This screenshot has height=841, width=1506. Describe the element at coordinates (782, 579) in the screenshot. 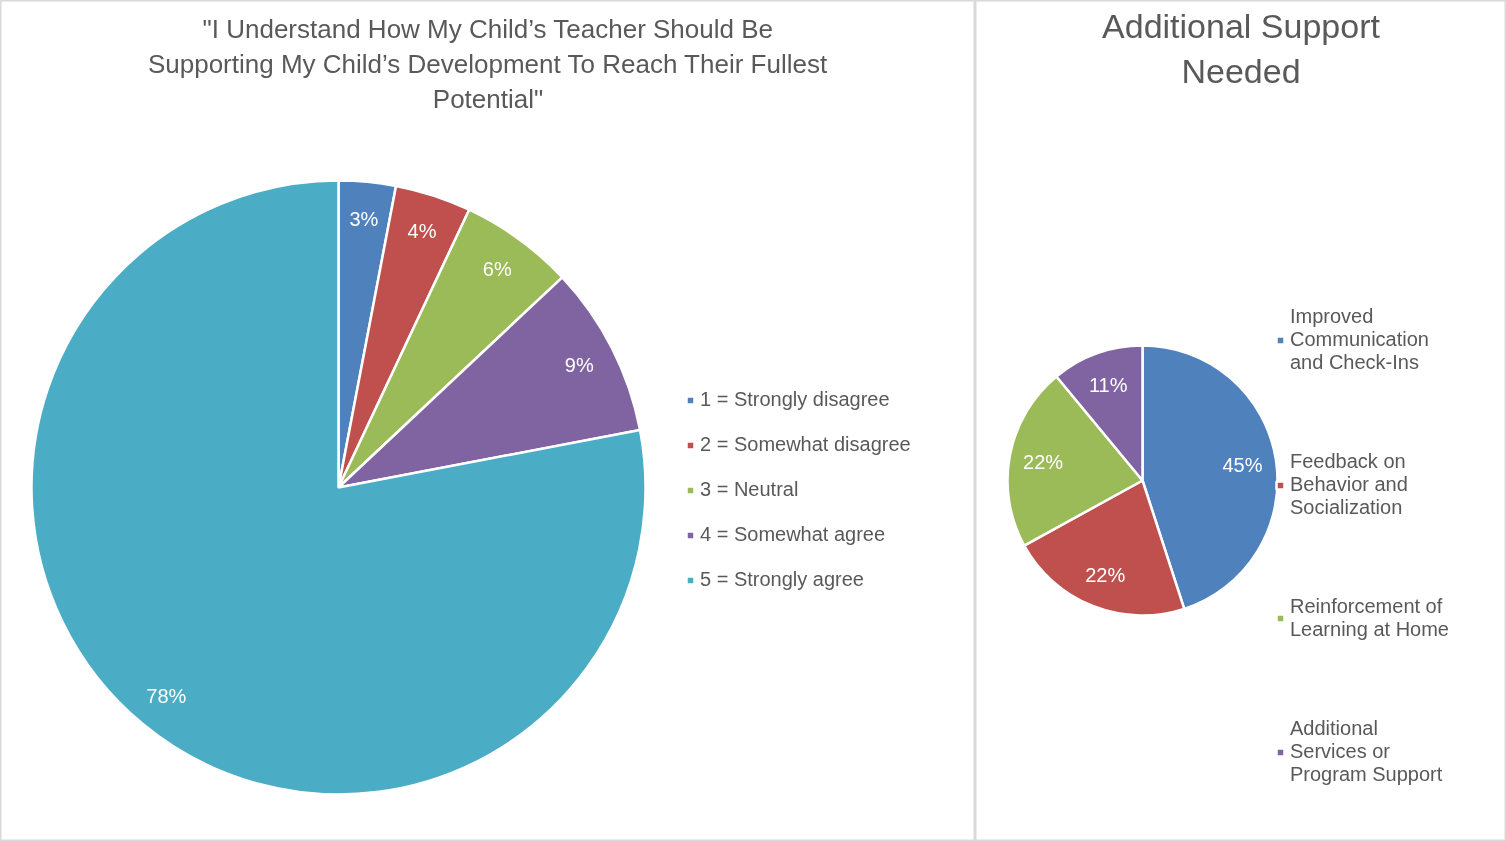

I see `legend-label: 5 = Strongly agree` at that location.